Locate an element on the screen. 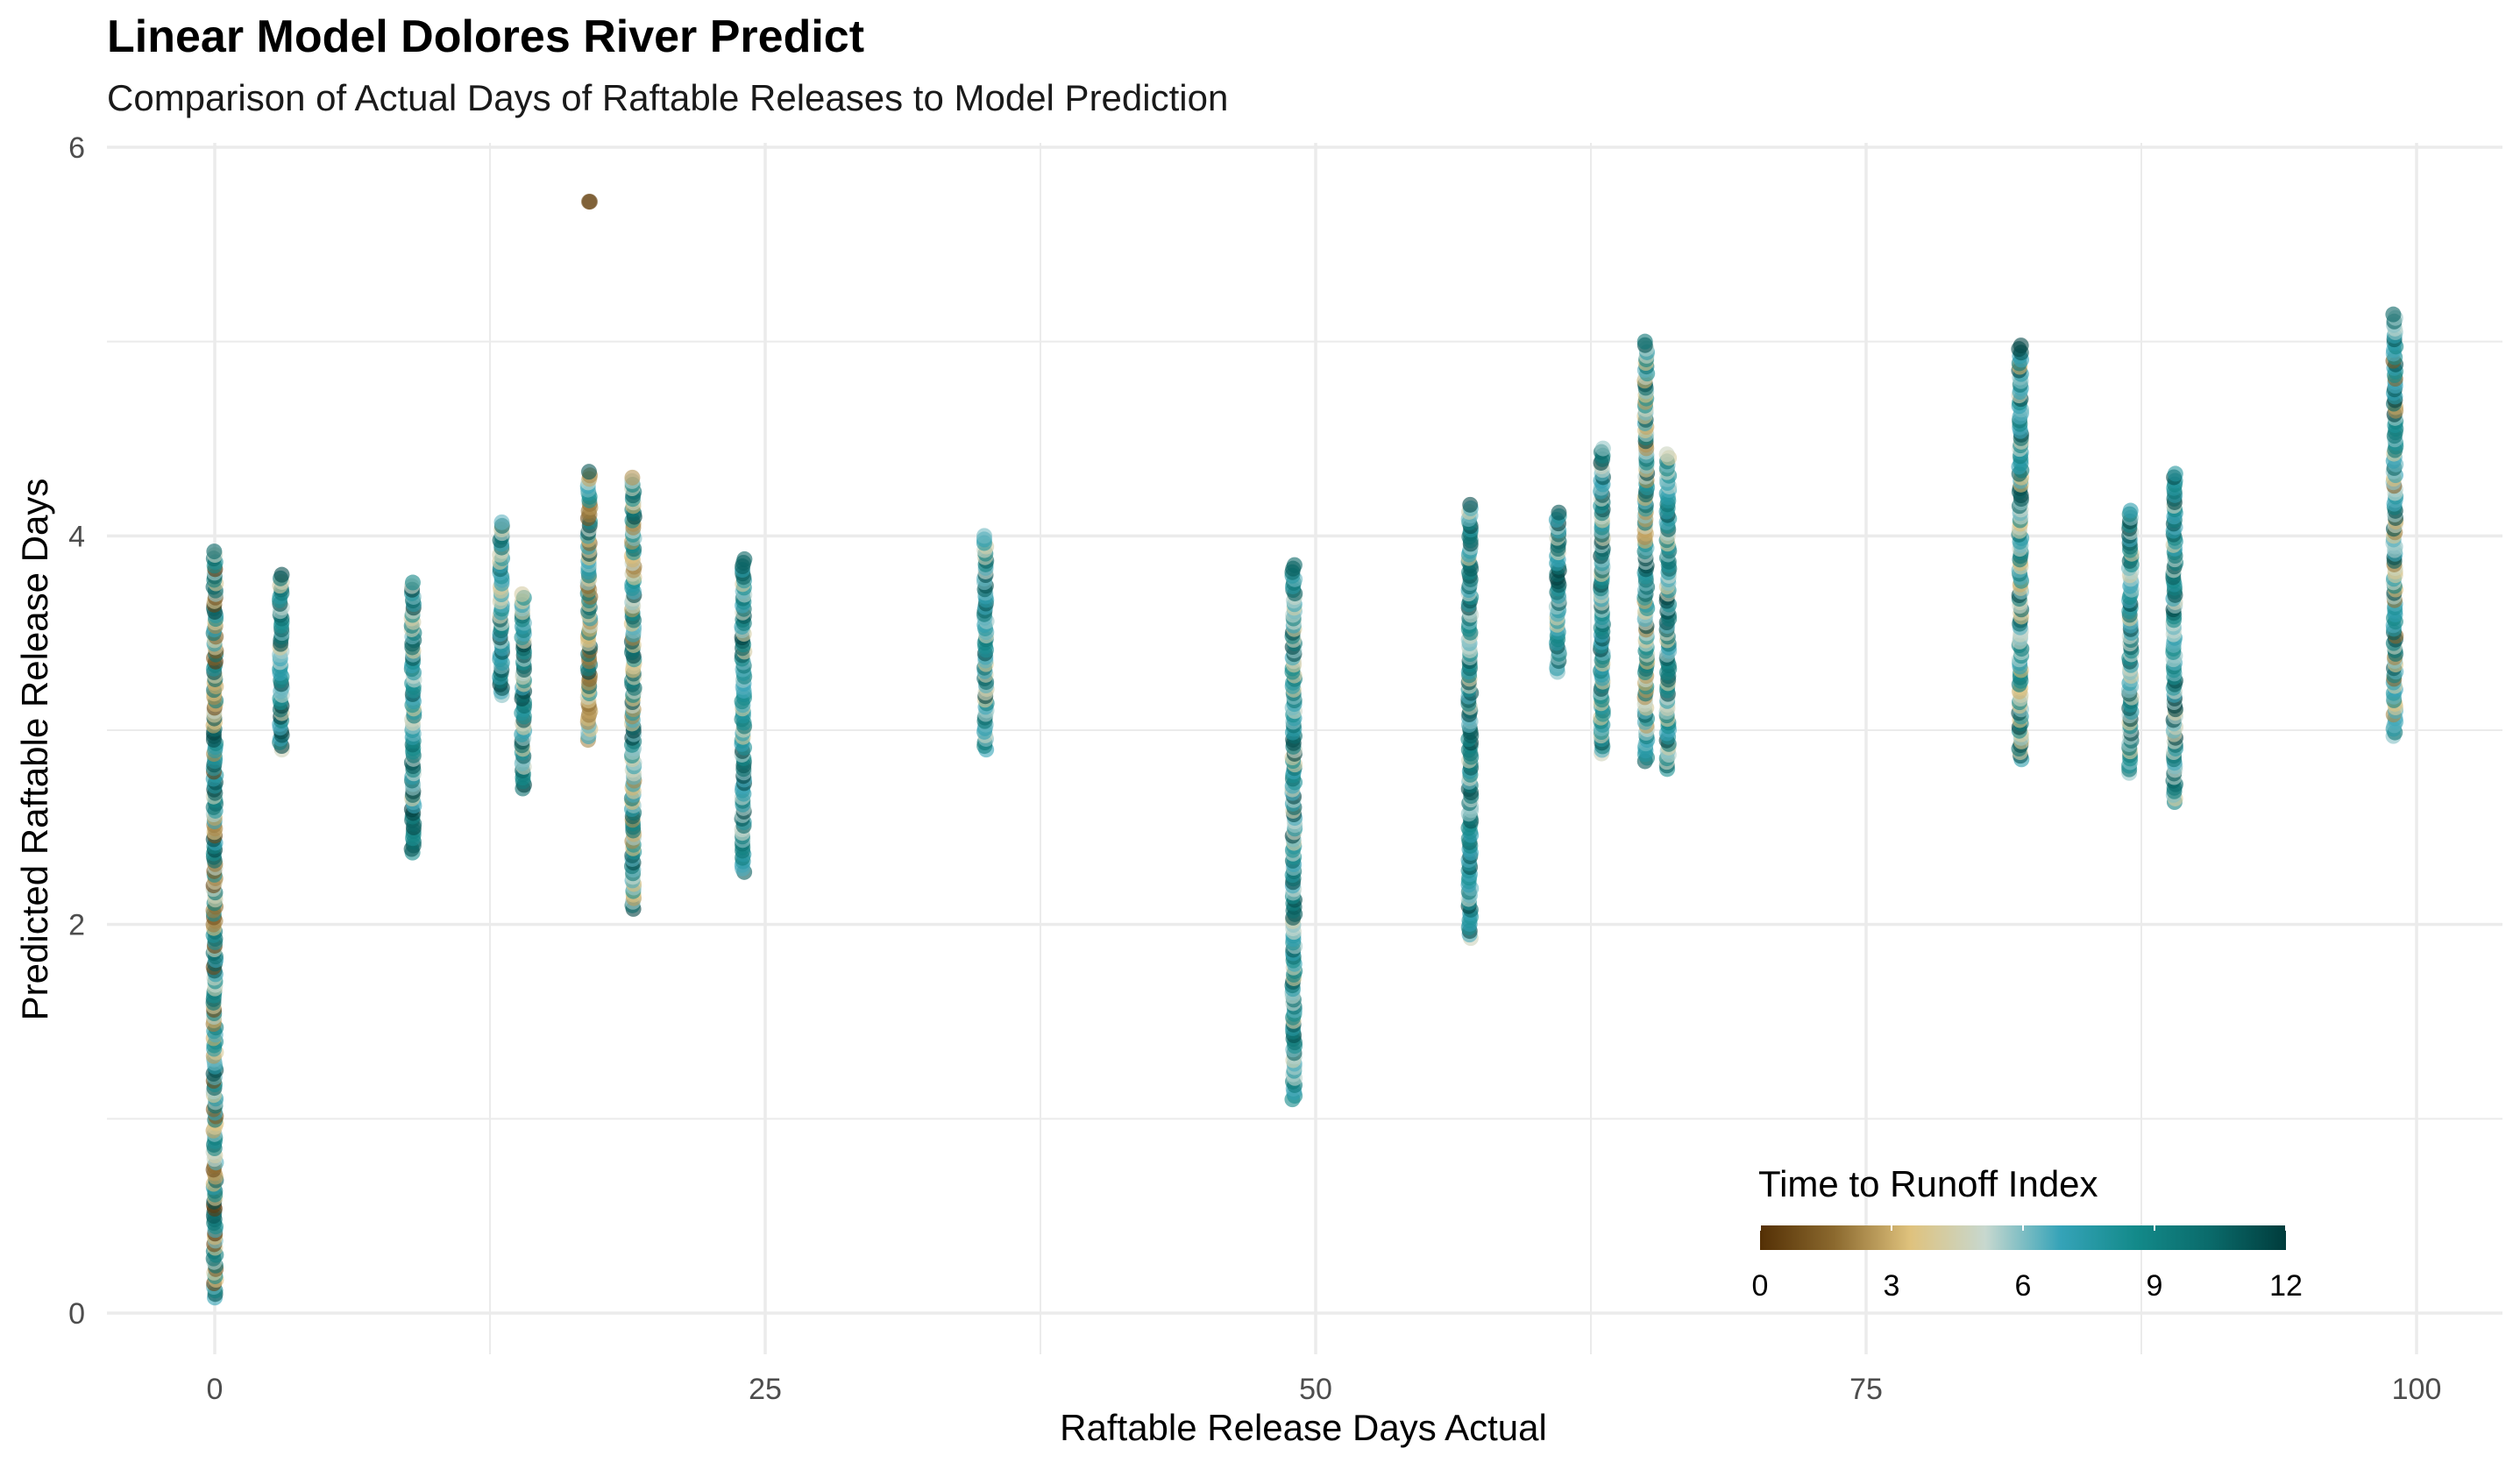  color-legend: Time to Runoff Index 0 3 6 9 12 is located at coordinates (2027, 1233).